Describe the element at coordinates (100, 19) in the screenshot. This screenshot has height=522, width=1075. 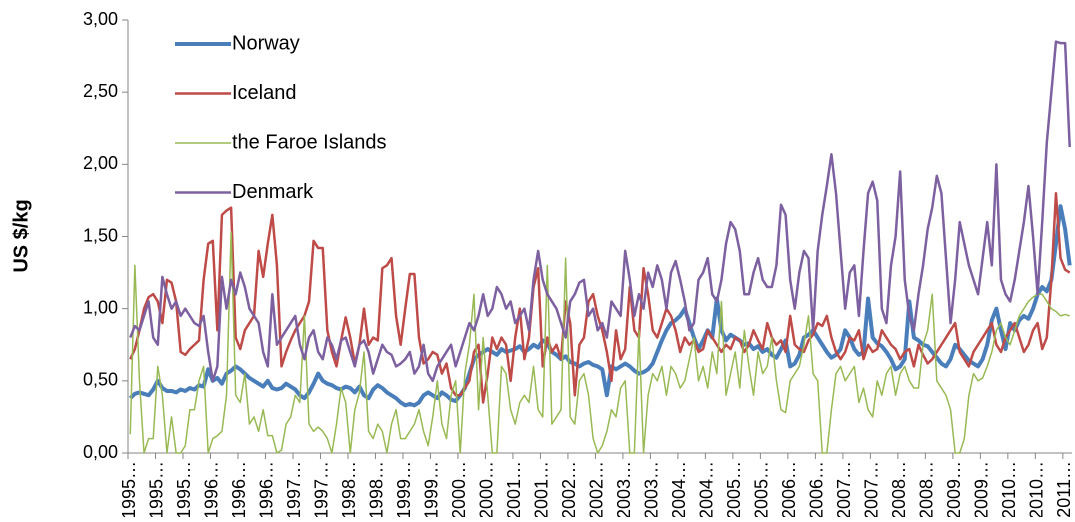
I see `y-tick-label: 3,00` at that location.